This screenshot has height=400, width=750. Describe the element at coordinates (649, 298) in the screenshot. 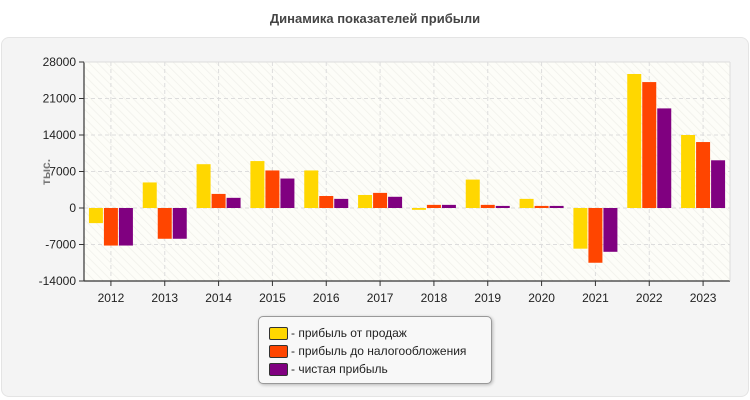

I see `x-tick-label: 2022` at that location.